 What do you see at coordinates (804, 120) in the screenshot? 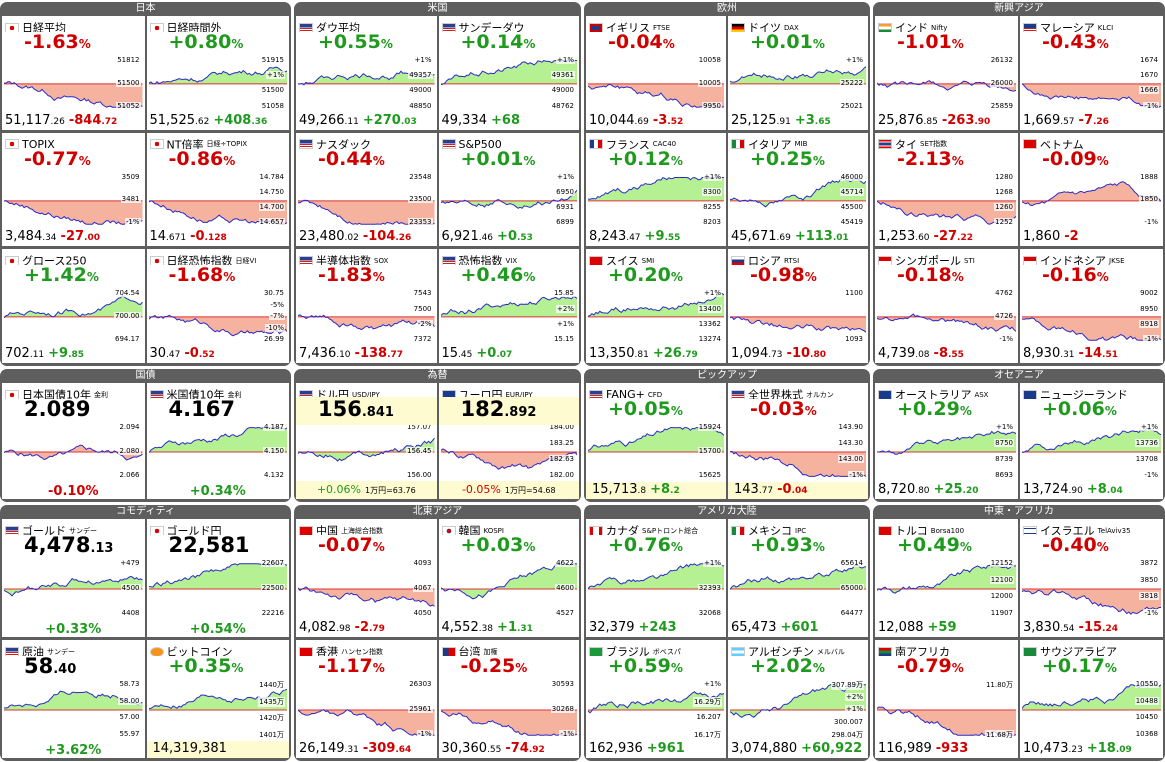
I see `change-integer: +3` at bounding box center [804, 120].